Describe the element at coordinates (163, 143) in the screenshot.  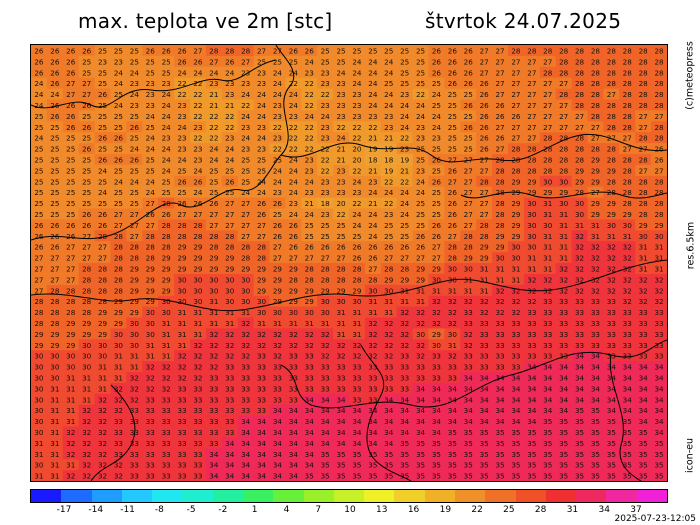
I see `border-line` at that location.